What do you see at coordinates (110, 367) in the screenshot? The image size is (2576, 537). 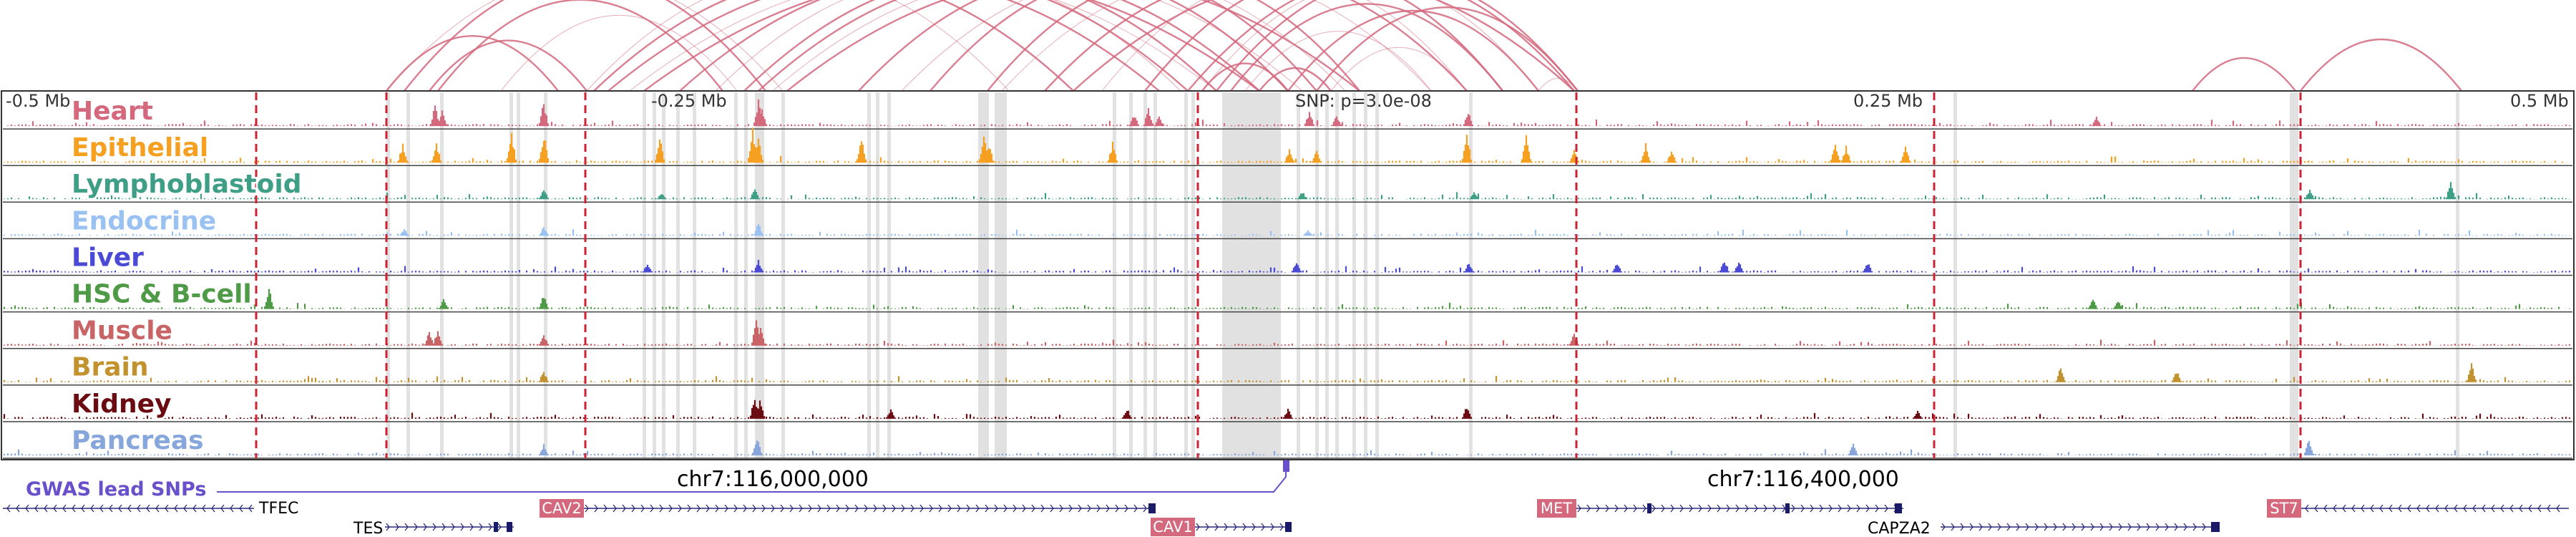 I see `track-label: Brain` at bounding box center [110, 367].